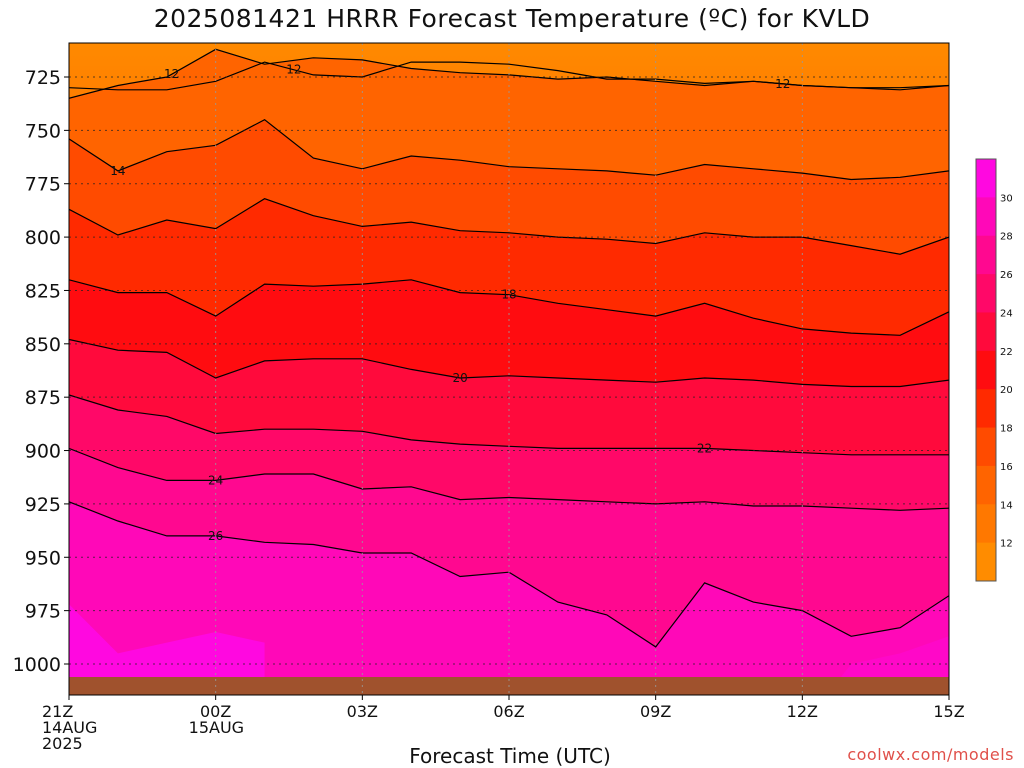  I want to click on contour-label: 26, so click(215, 536).